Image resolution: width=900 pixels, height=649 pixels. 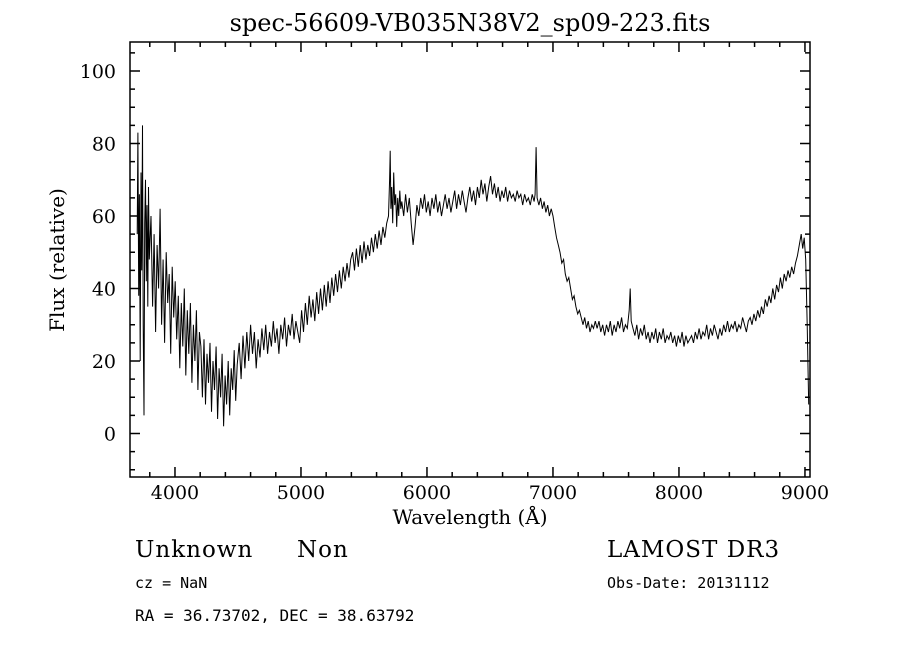 I want to click on cz-value: cz = NaN, so click(x=171, y=583).